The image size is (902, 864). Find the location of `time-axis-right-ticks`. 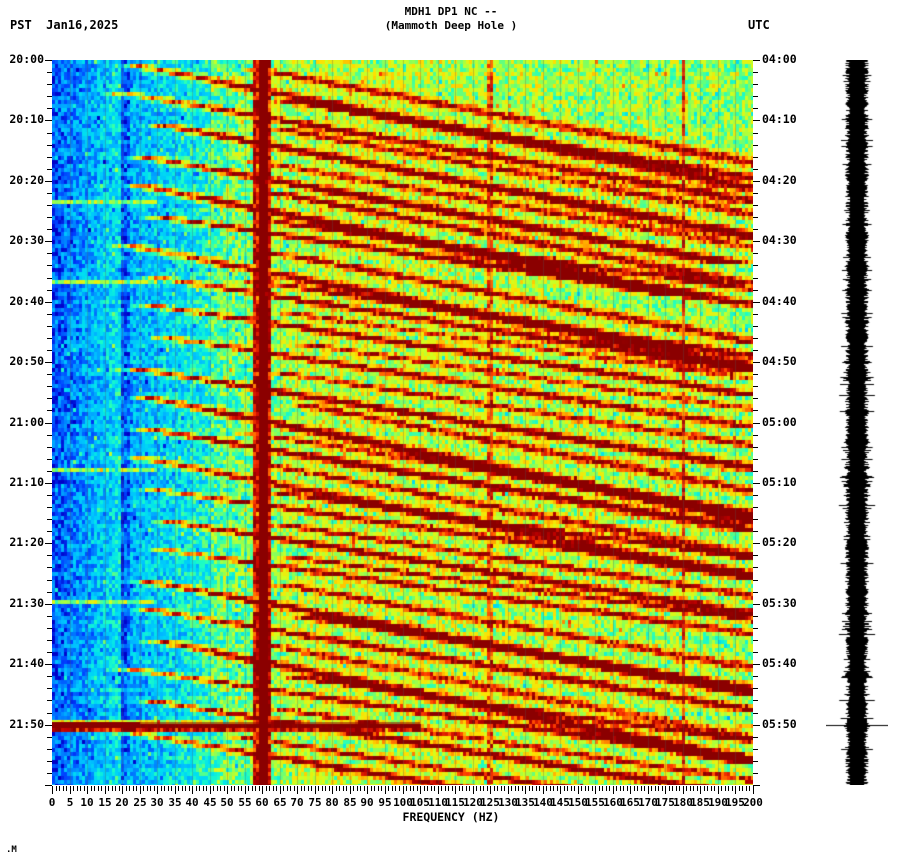

time-axis-right-ticks is located at coordinates (756, 423).